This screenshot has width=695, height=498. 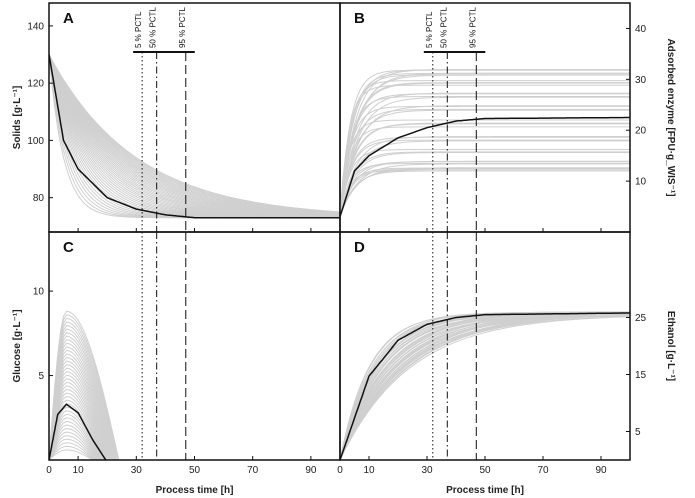 I want to click on plot-area-B, so click(x=485, y=143).